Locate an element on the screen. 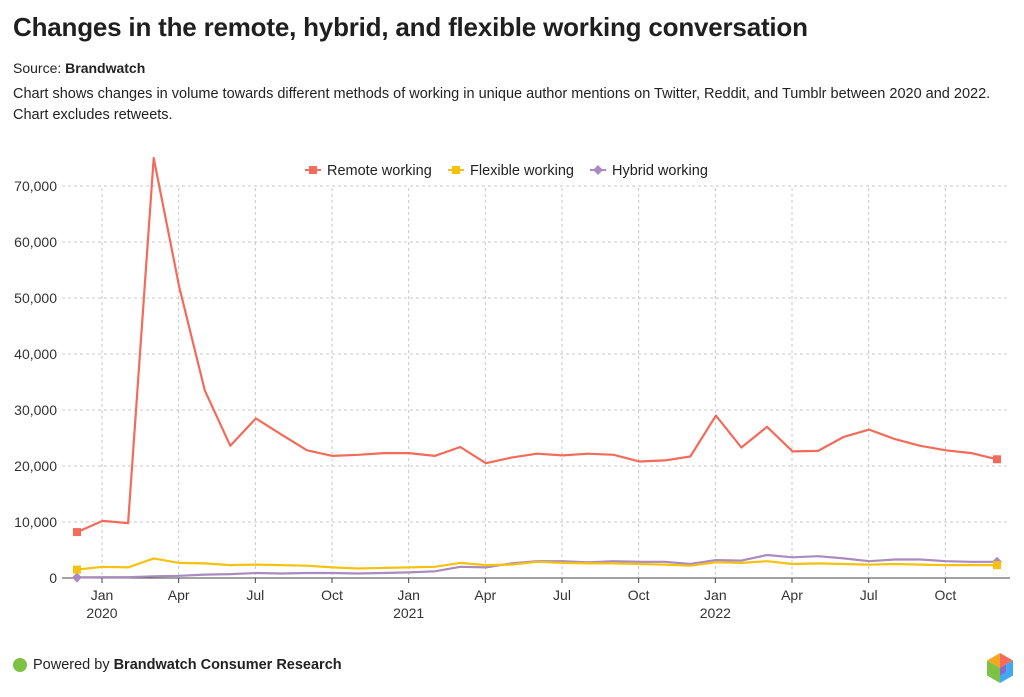 This screenshot has width=1024, height=697. y-tick-label: 70,000 is located at coordinates (35, 186).